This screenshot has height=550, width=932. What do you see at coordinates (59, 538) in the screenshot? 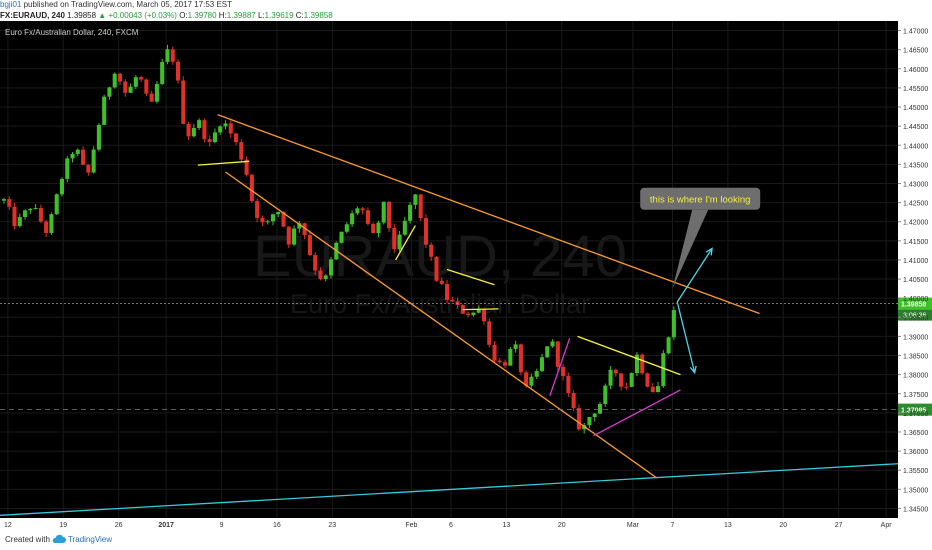
I see `tradingview-cloud-icon` at bounding box center [59, 538].